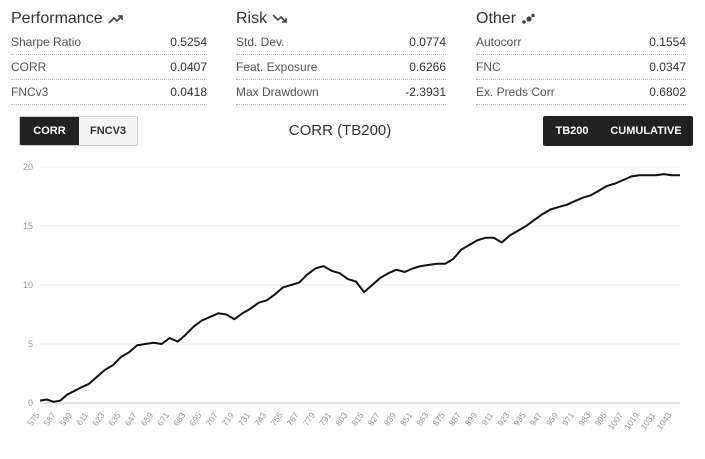  I want to click on x-tick-label: 743, so click(260, 419).